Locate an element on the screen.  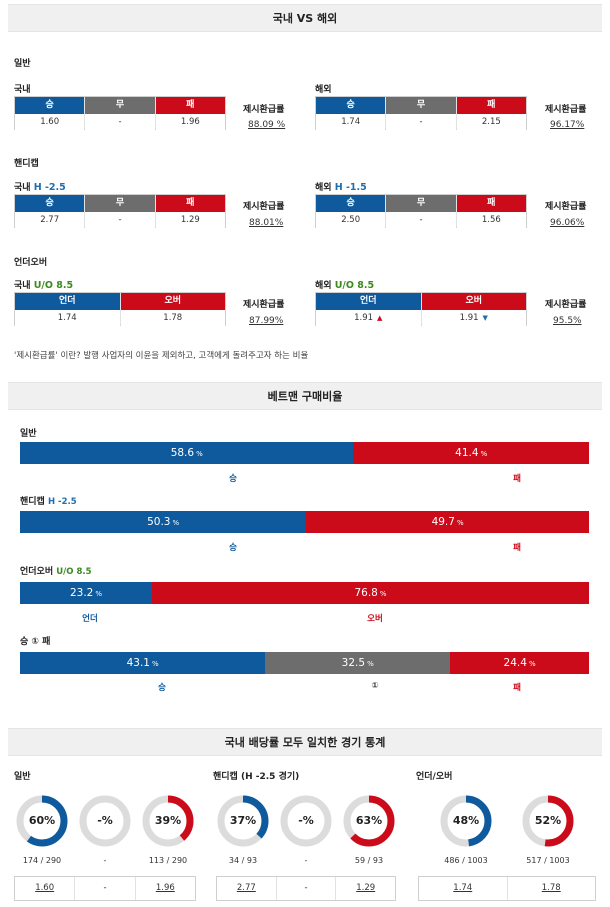
lose-ratio-value: 24.4 is located at coordinates (515, 663).